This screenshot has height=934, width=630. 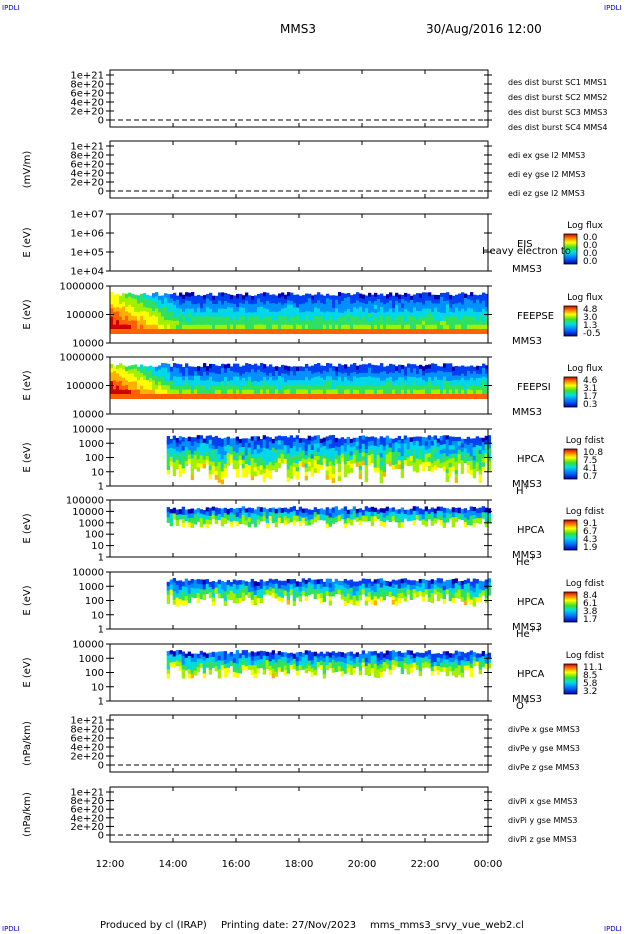 What do you see at coordinates (590, 596) in the screenshot?
I see `colorbar-tick-label: 8.4` at bounding box center [590, 596].